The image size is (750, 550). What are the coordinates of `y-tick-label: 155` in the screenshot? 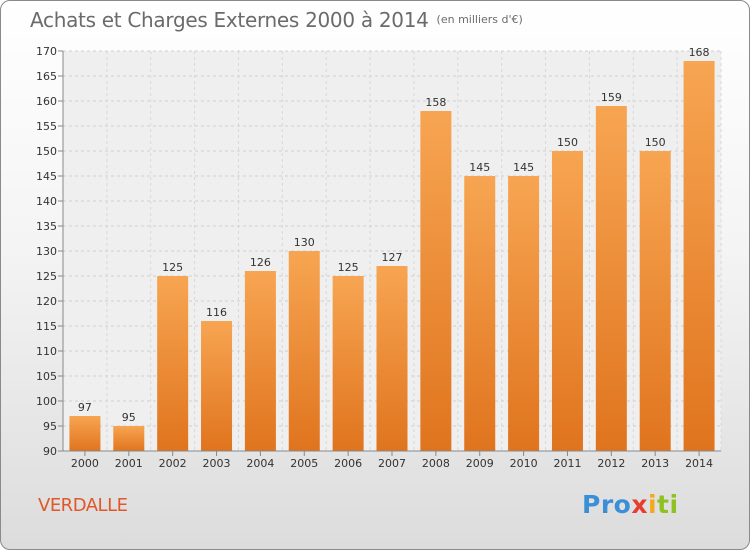 It's located at (46, 126).